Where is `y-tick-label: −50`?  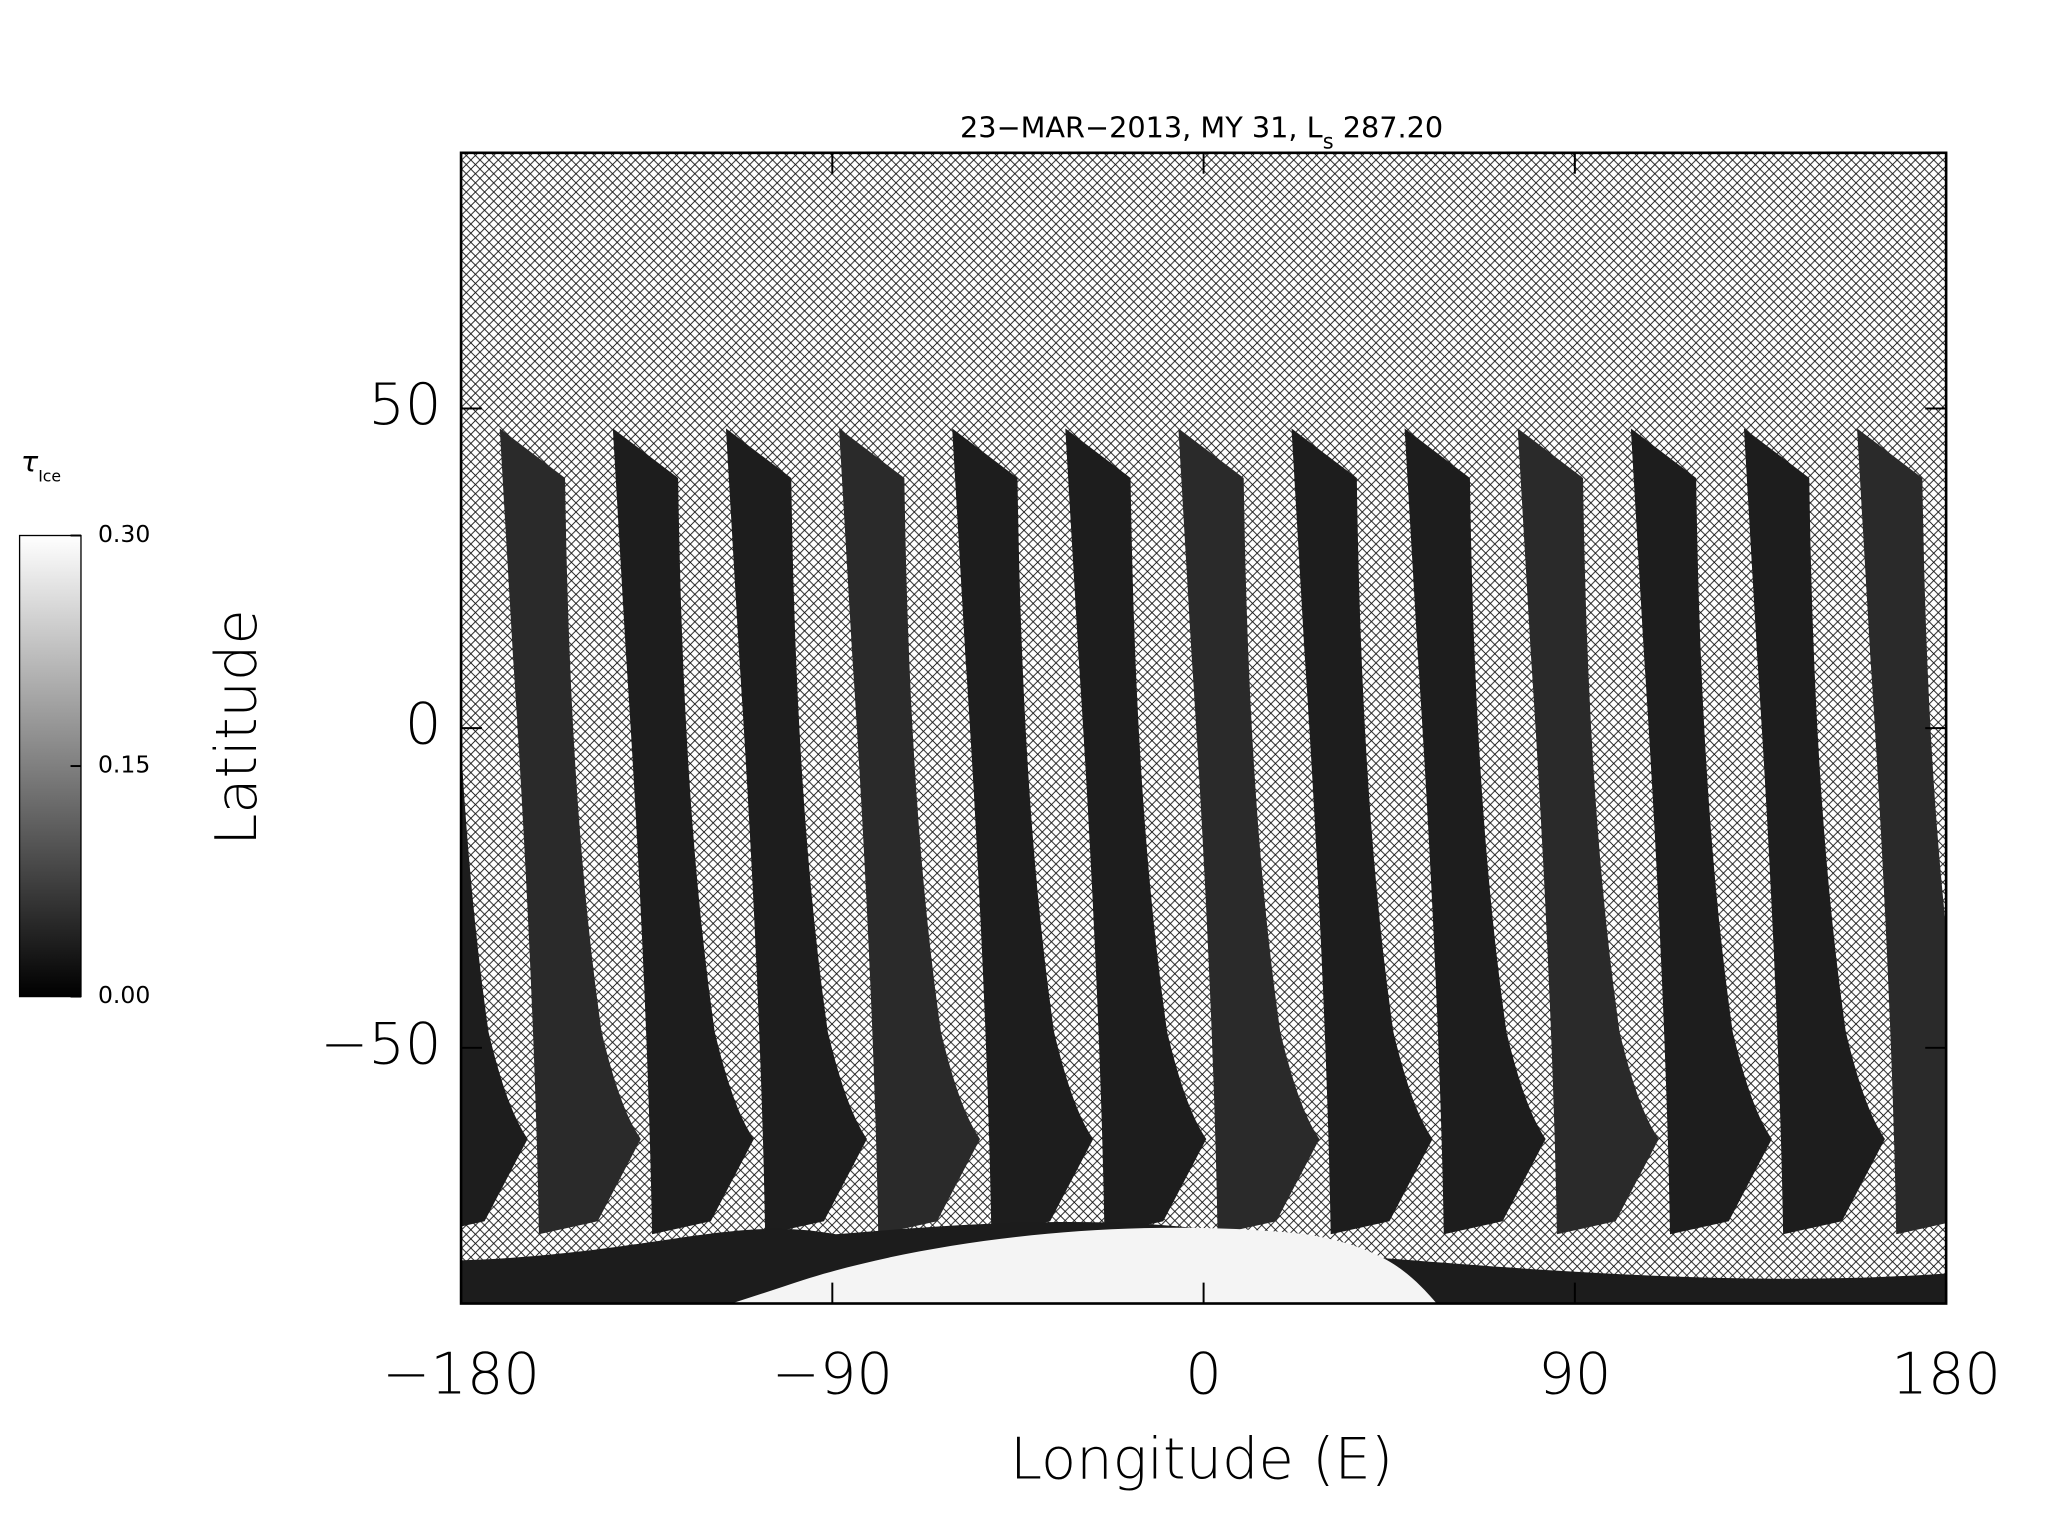
y-tick-label: −50 is located at coordinates (380, 1043).